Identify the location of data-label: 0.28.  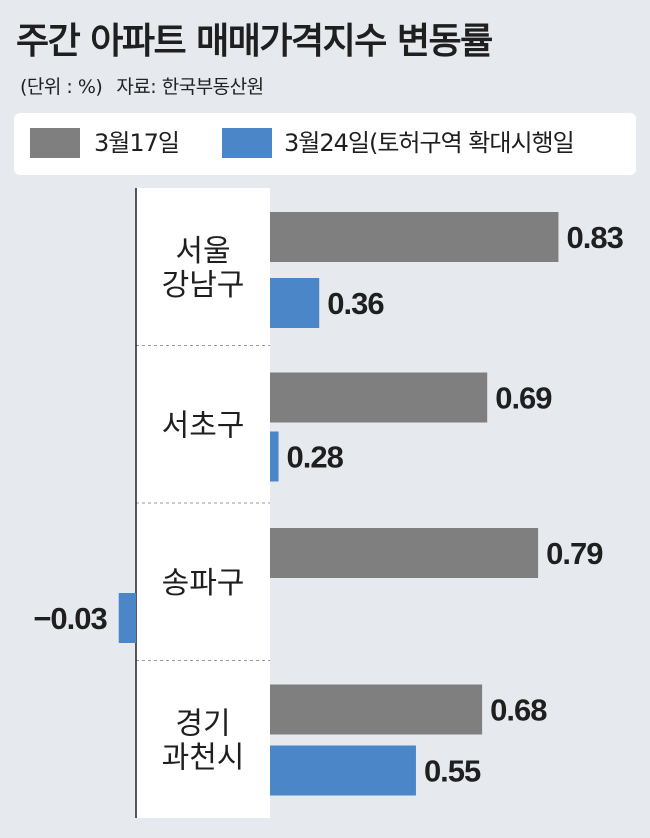
(315, 457).